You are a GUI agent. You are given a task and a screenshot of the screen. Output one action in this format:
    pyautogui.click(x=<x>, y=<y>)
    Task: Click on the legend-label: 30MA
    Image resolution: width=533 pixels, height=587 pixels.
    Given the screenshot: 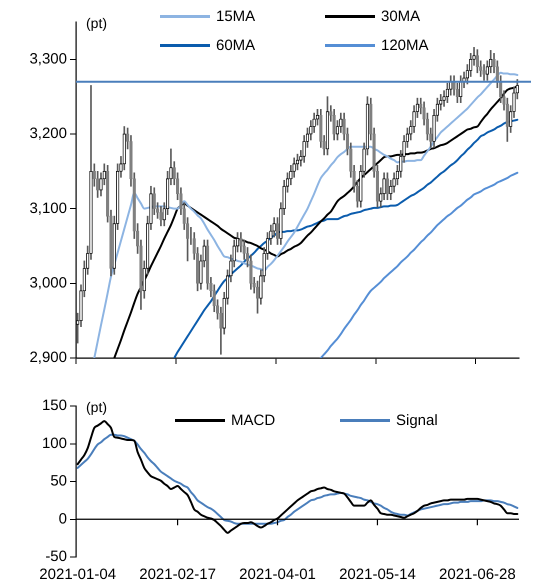 What is the action you would take?
    pyautogui.click(x=400, y=16)
    